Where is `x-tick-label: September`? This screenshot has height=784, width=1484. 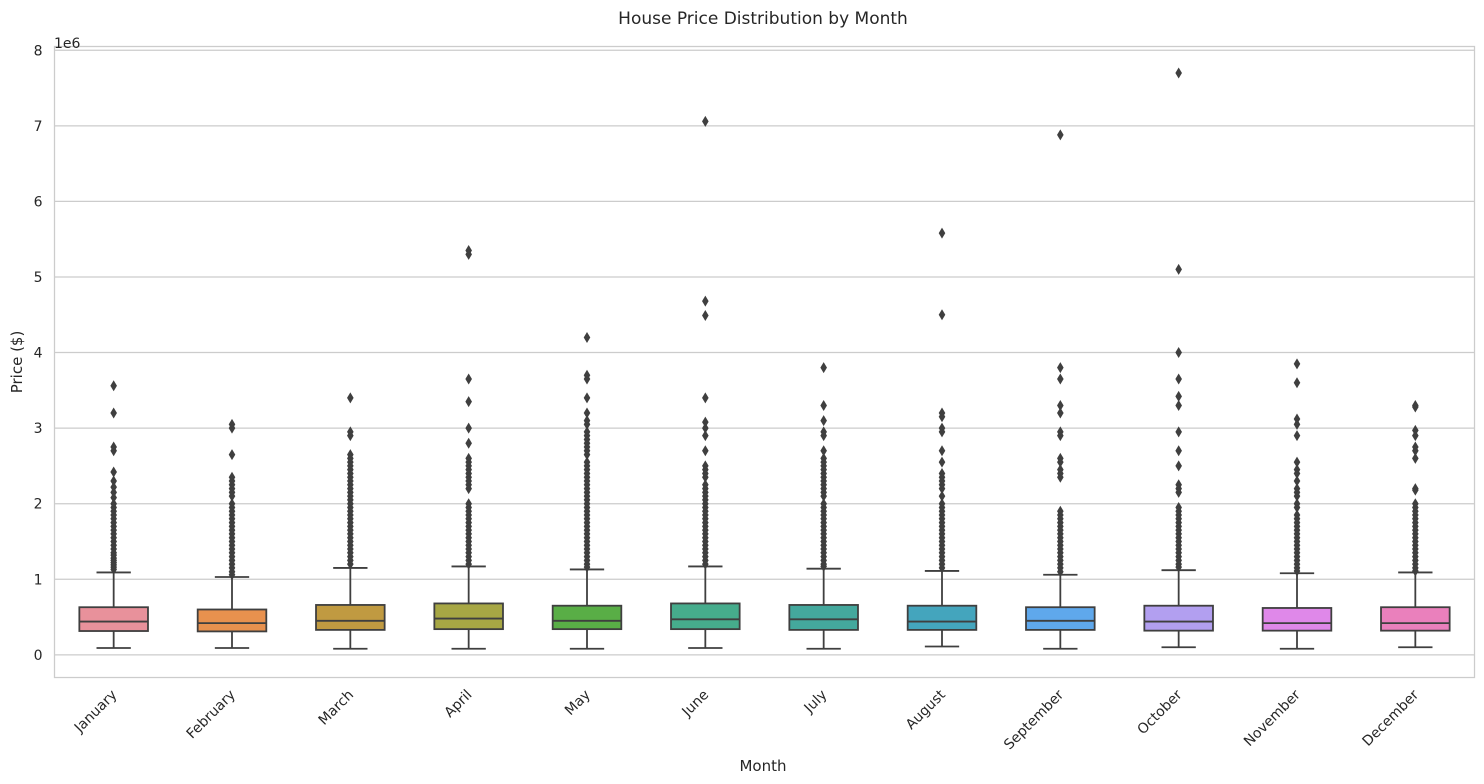 x-tick-label: September is located at coordinates (1034, 720).